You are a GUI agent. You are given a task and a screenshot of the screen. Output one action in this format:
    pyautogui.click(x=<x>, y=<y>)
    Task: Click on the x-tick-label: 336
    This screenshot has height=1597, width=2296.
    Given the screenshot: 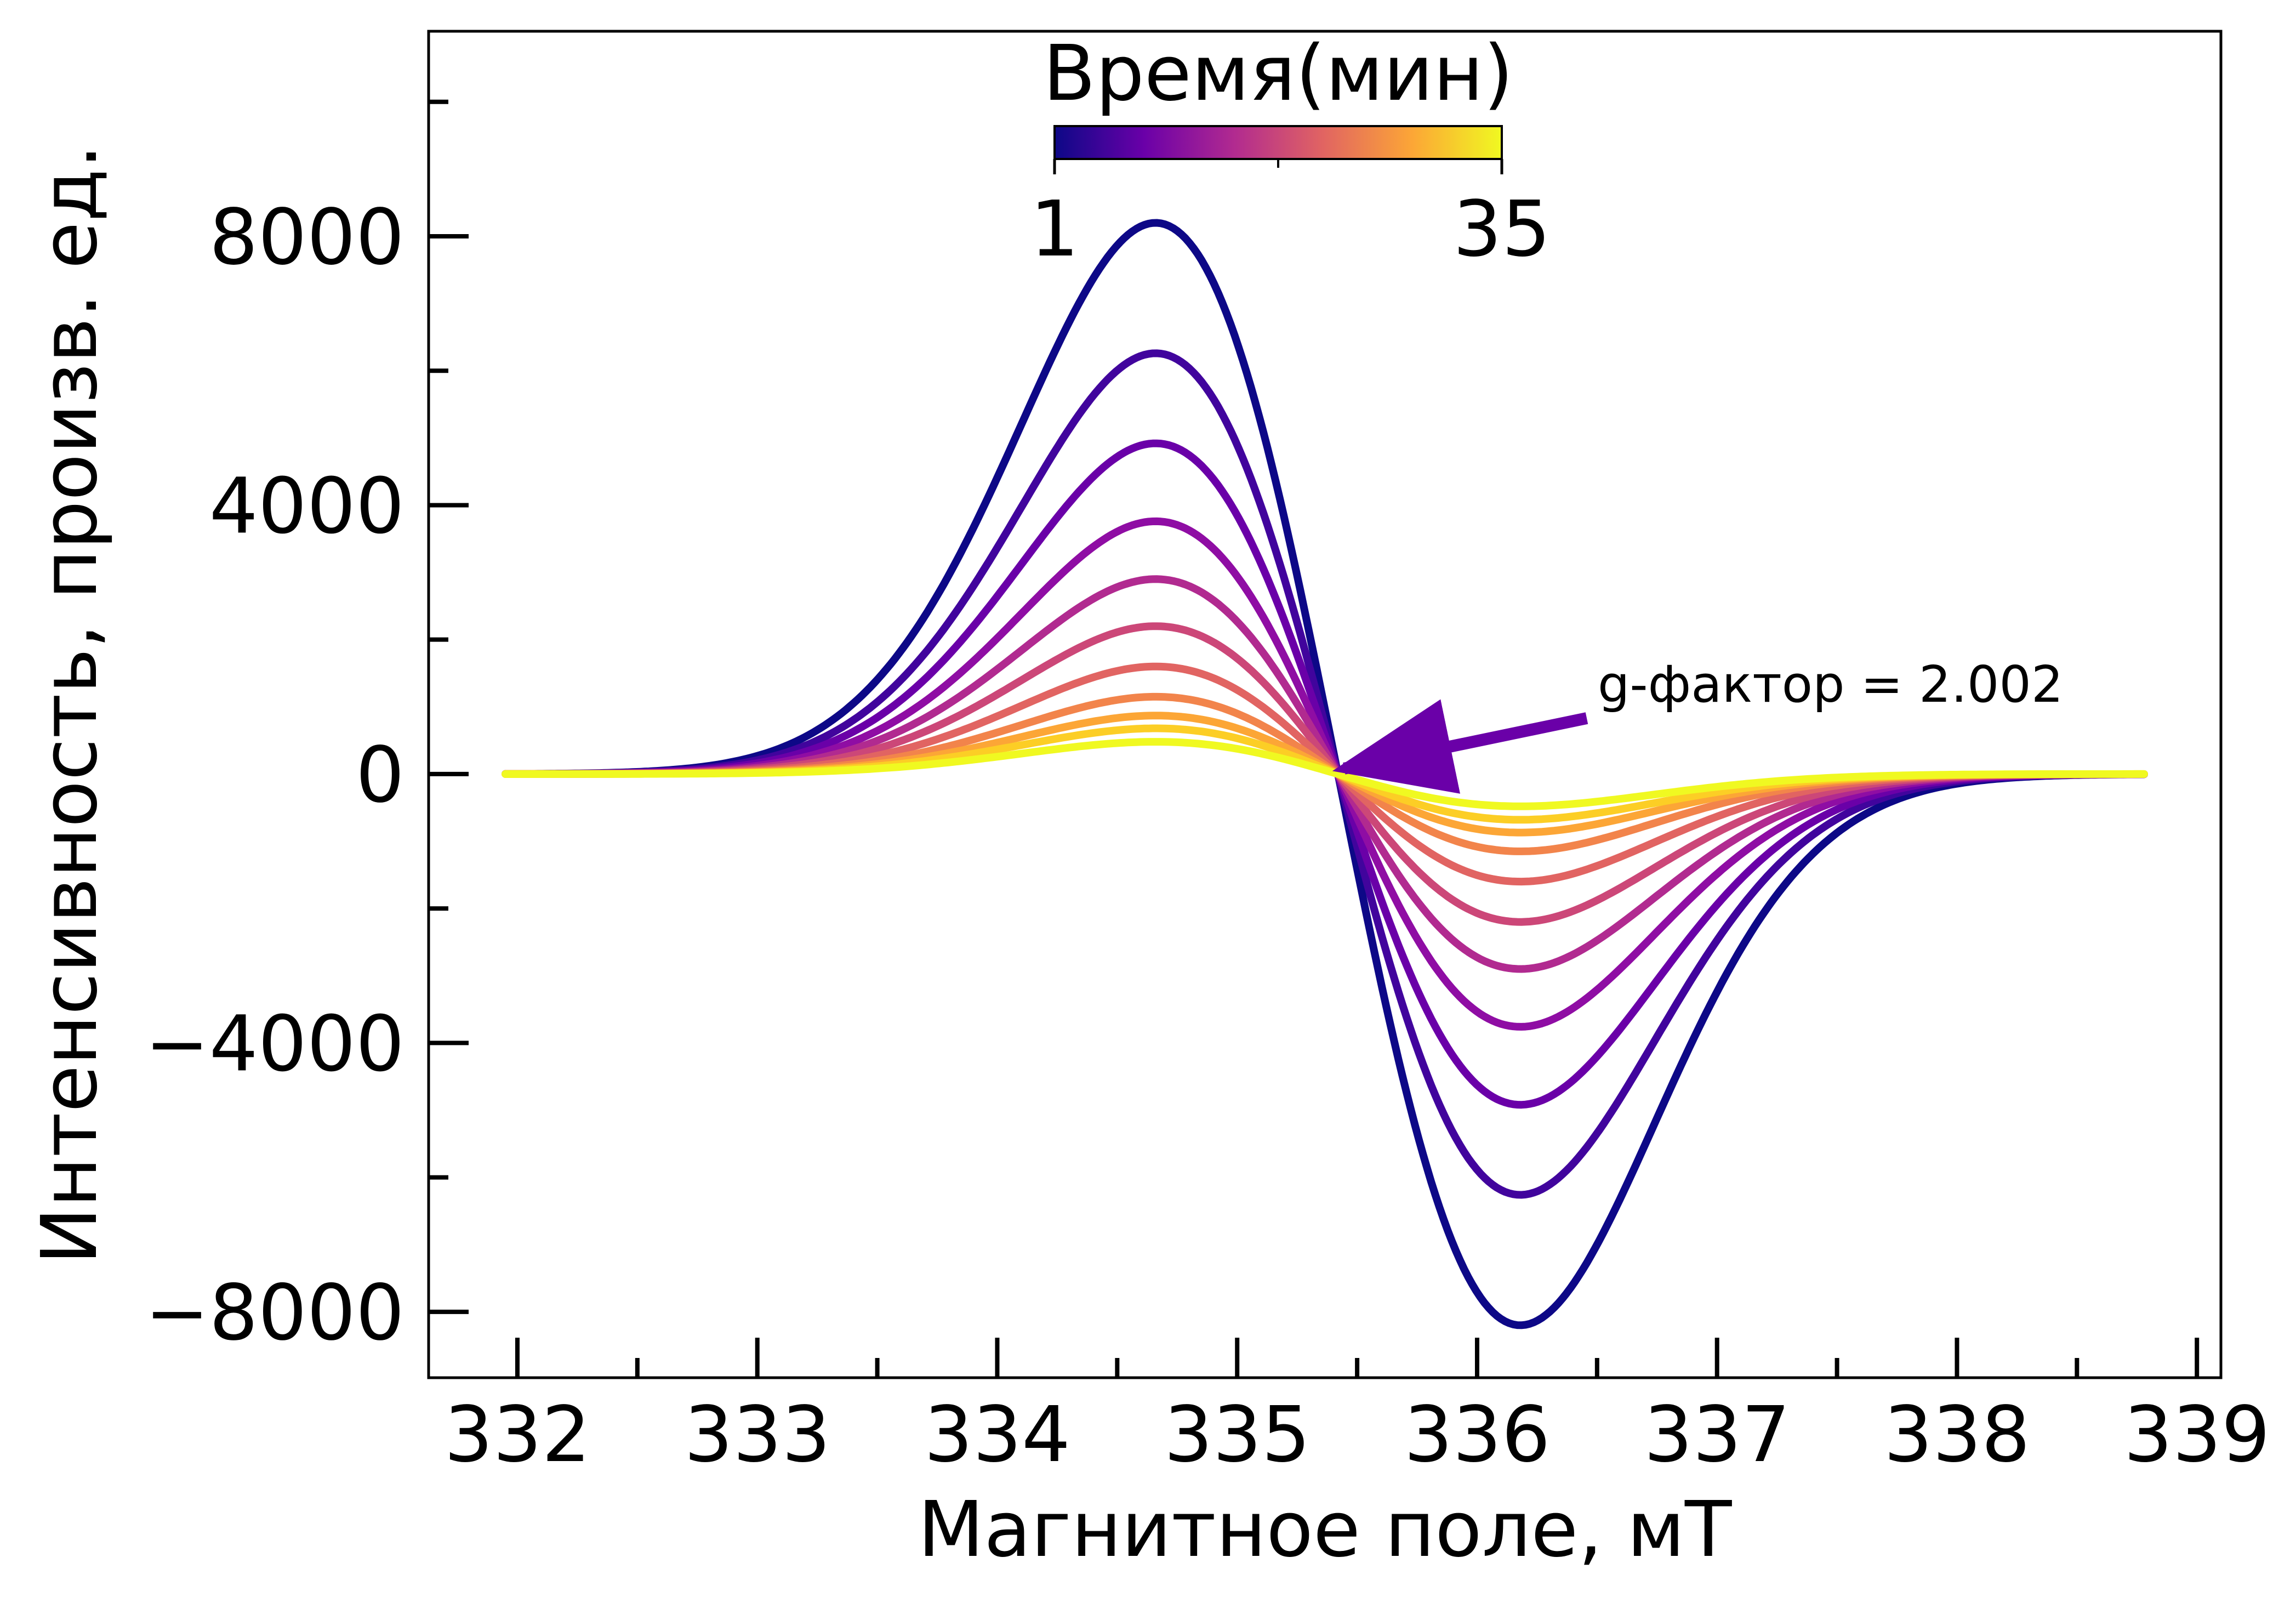 What is the action you would take?
    pyautogui.click(x=1477, y=1435)
    